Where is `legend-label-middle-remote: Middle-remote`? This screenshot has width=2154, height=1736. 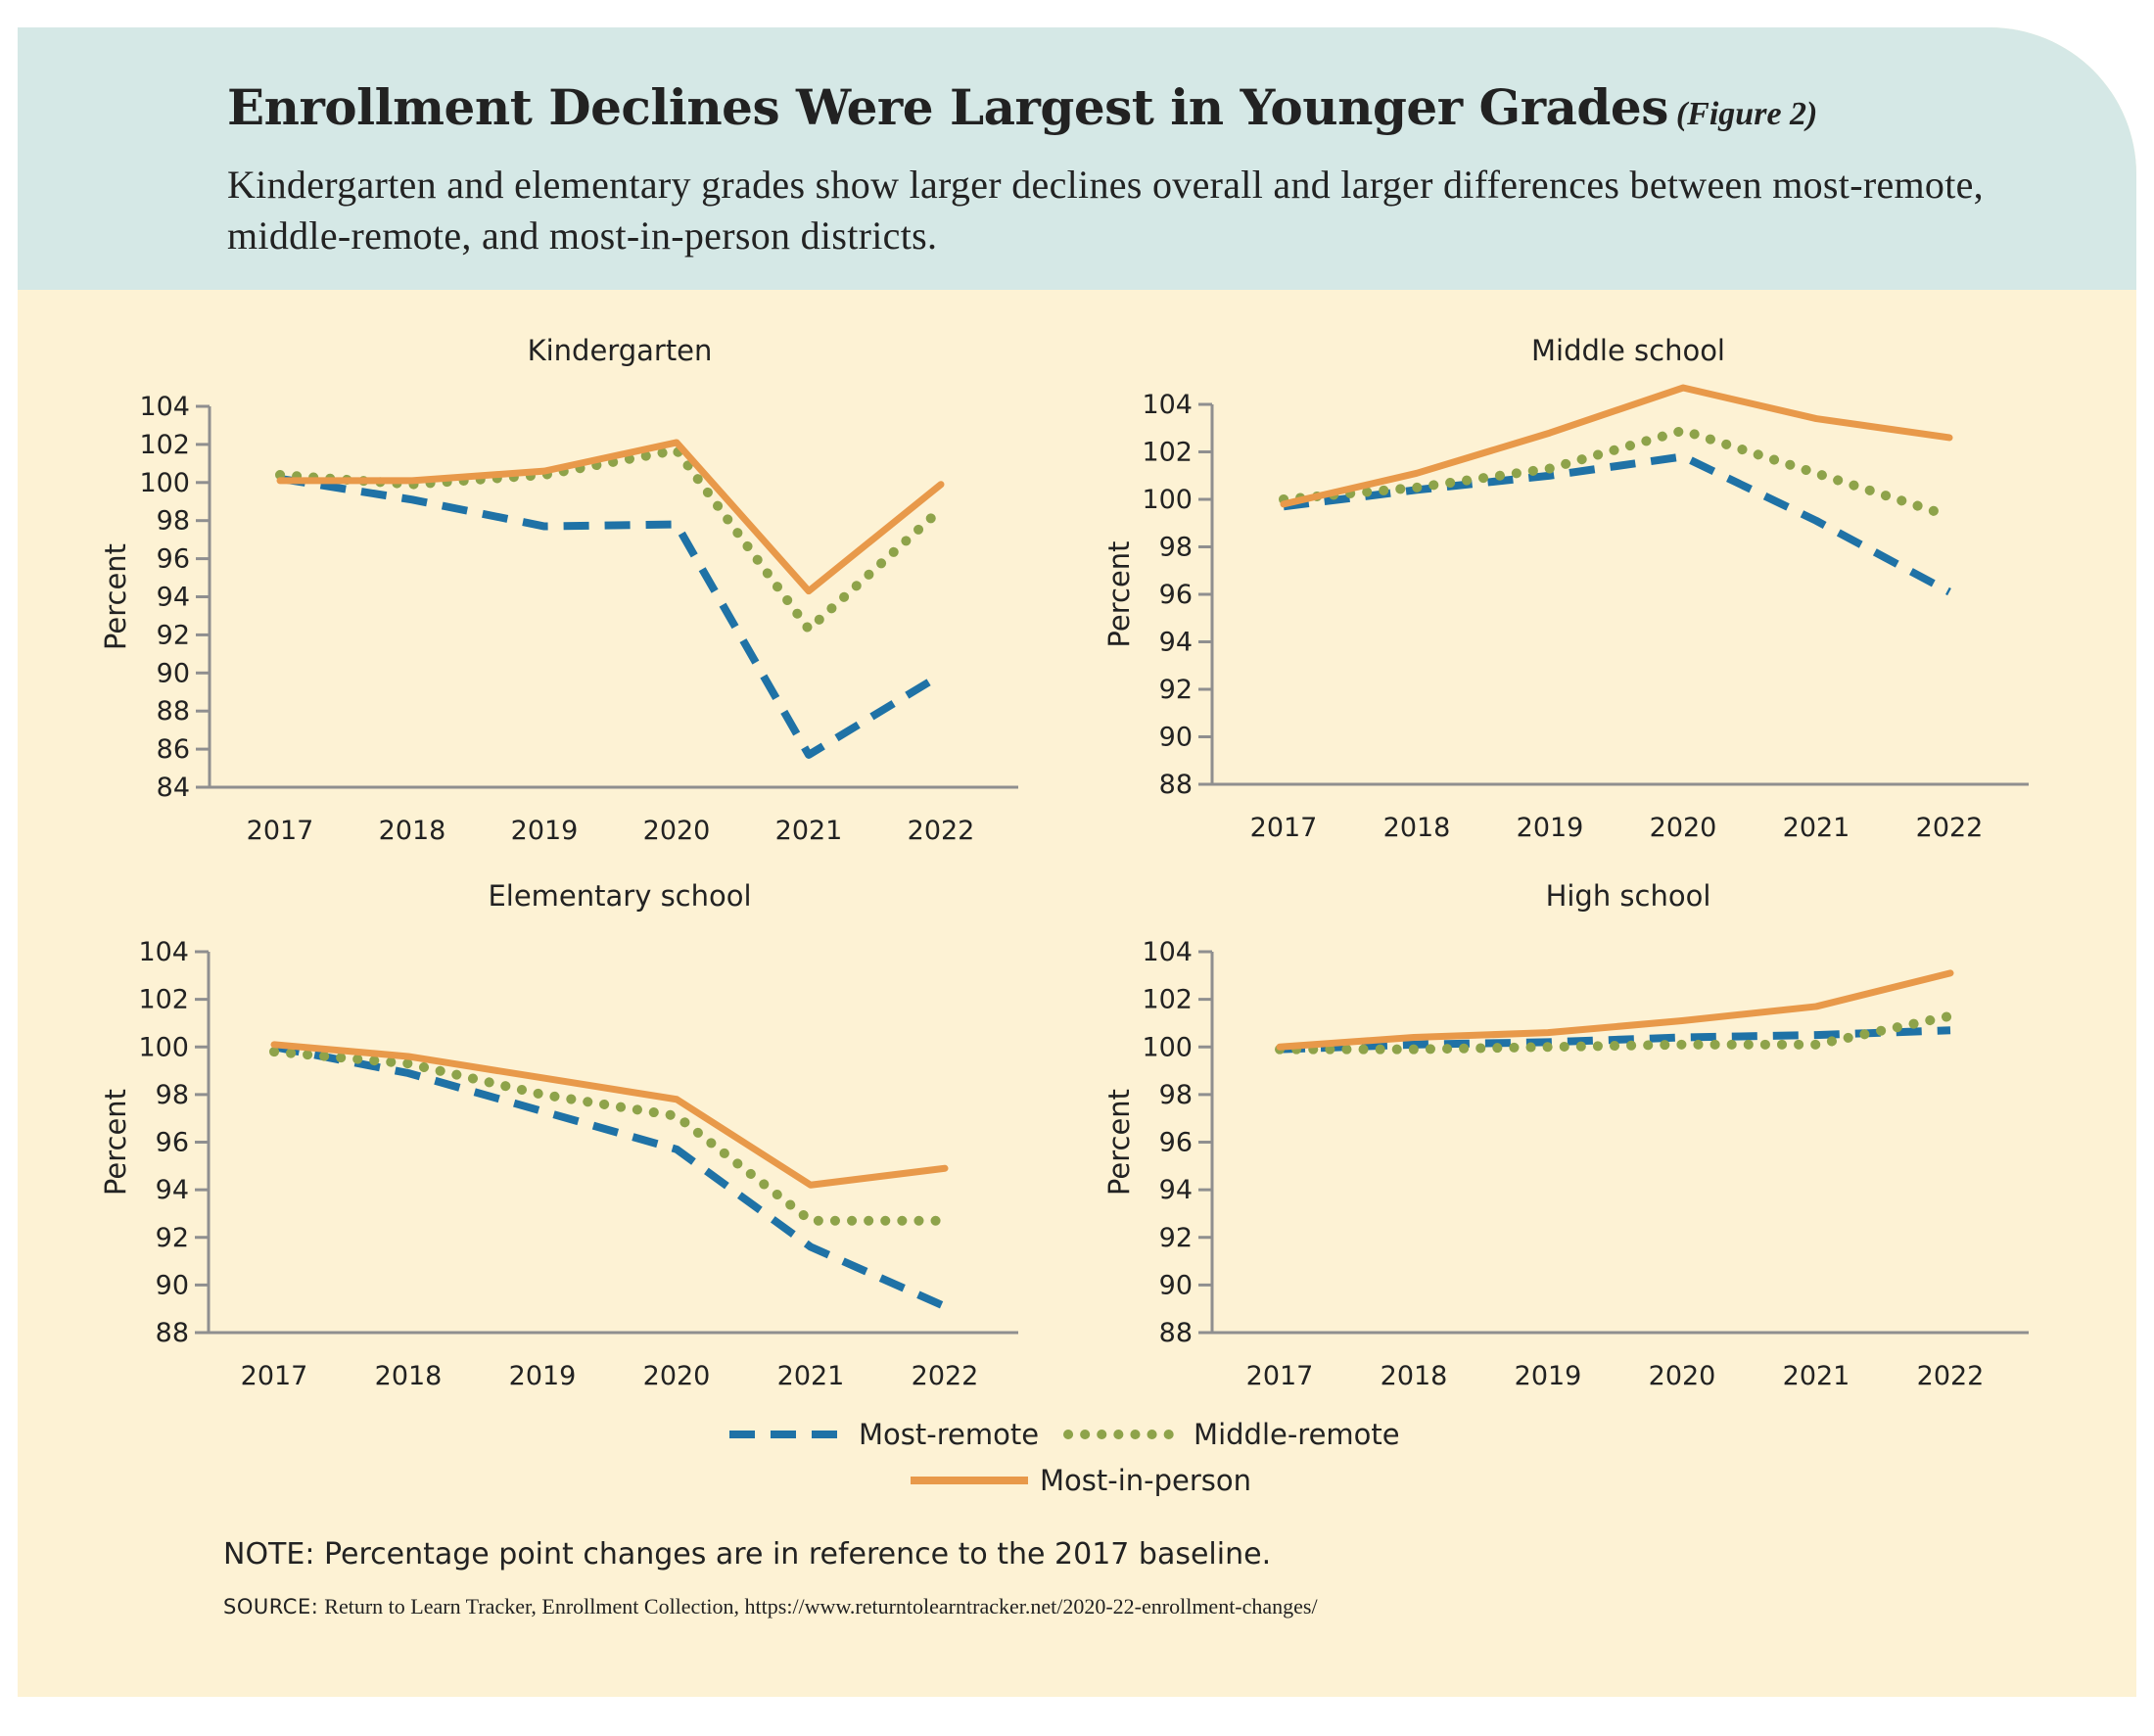
legend-label-middle-remote: Middle-remote is located at coordinates (1297, 1435).